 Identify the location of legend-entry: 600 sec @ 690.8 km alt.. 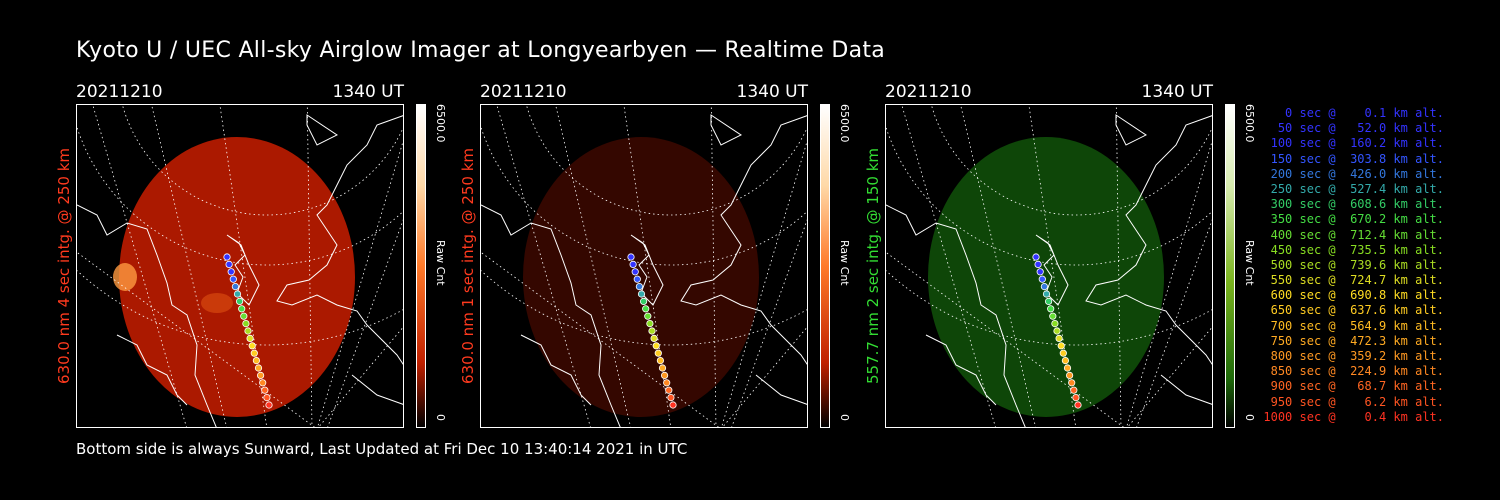
(1357, 295).